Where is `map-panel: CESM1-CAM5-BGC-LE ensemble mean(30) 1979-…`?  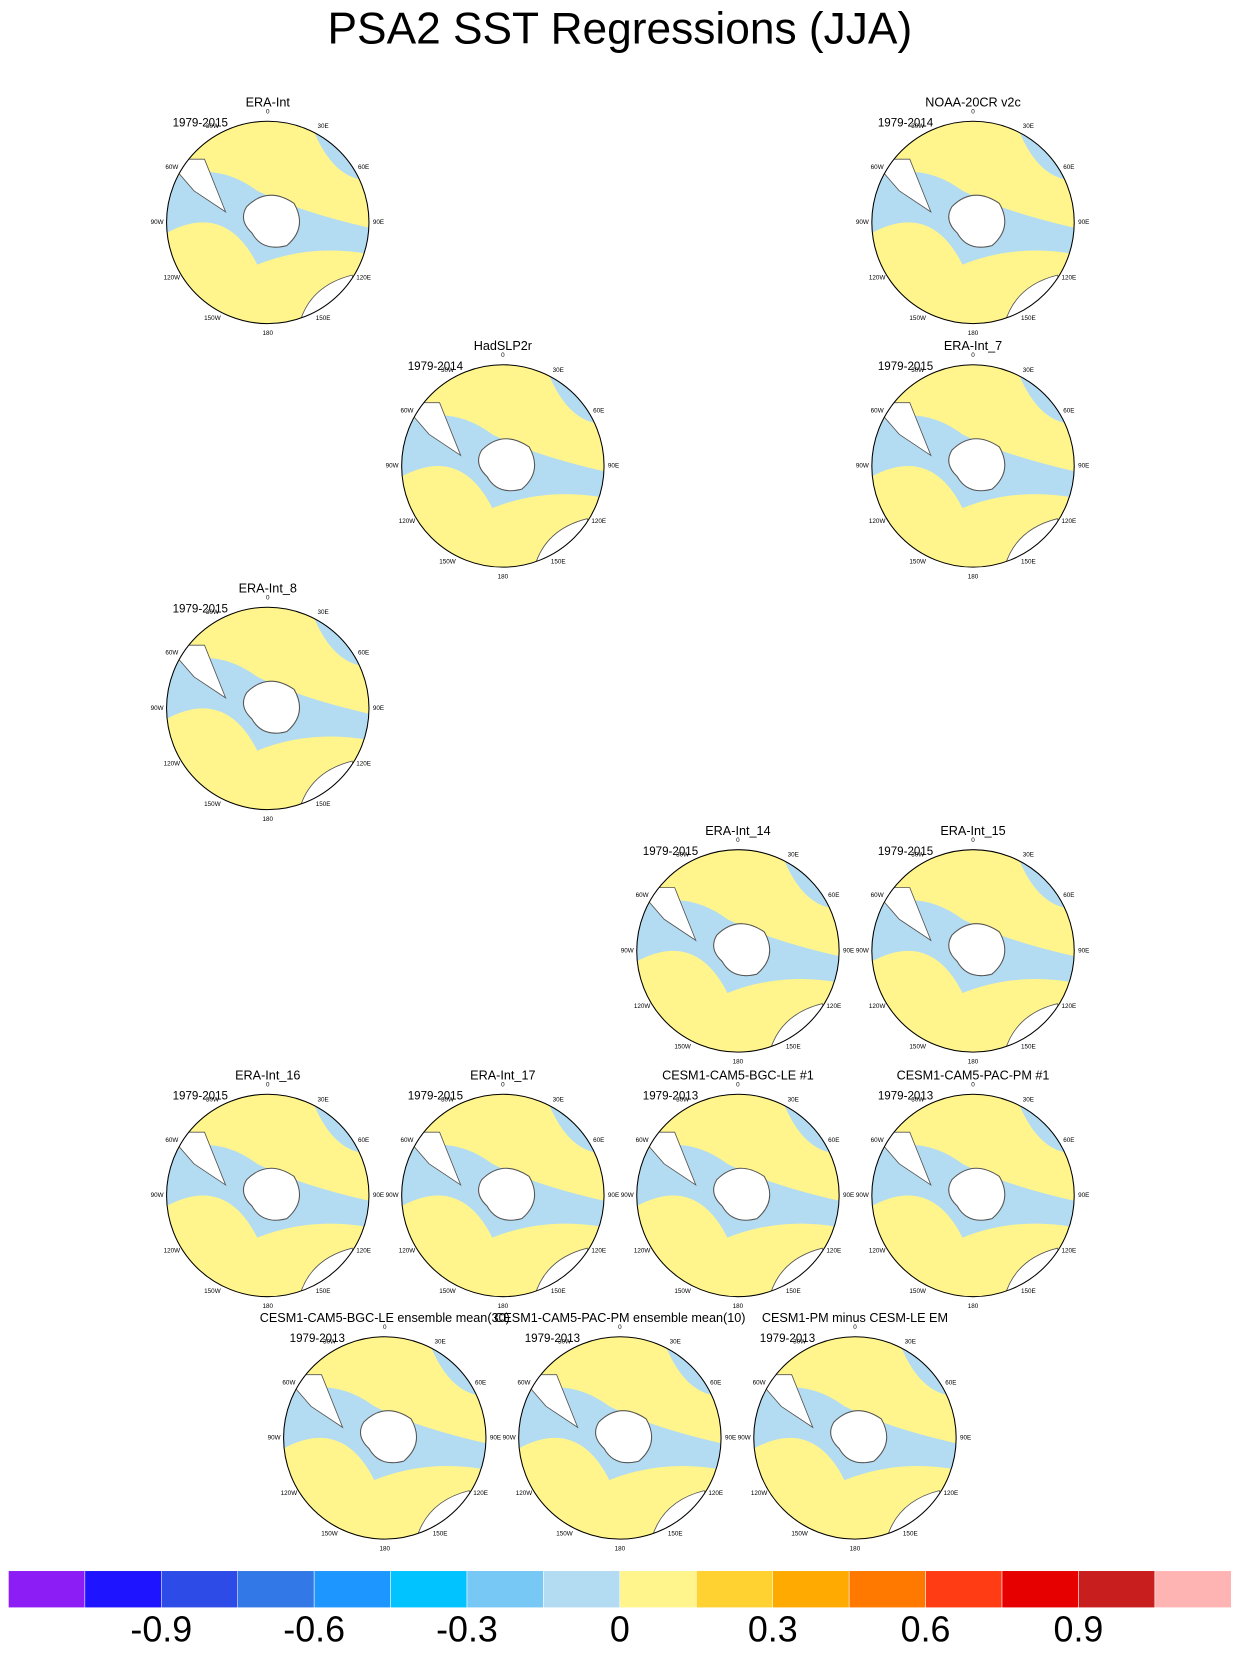 map-panel: CESM1-CAM5-BGC-LE ensemble mean(30) 1979-… is located at coordinates (385, 1431).